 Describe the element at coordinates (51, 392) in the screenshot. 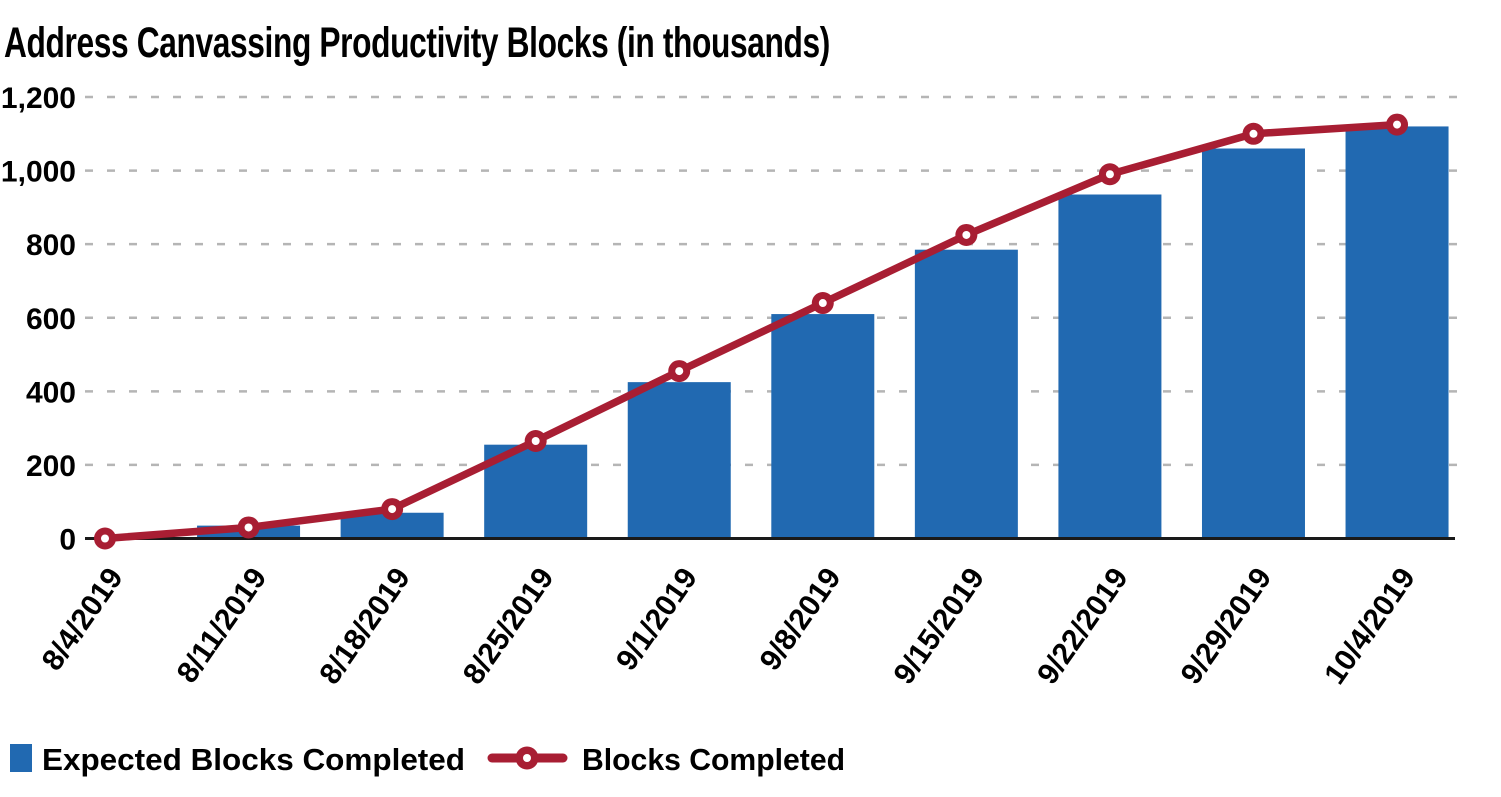

I see `y-tick-label: 400` at that location.